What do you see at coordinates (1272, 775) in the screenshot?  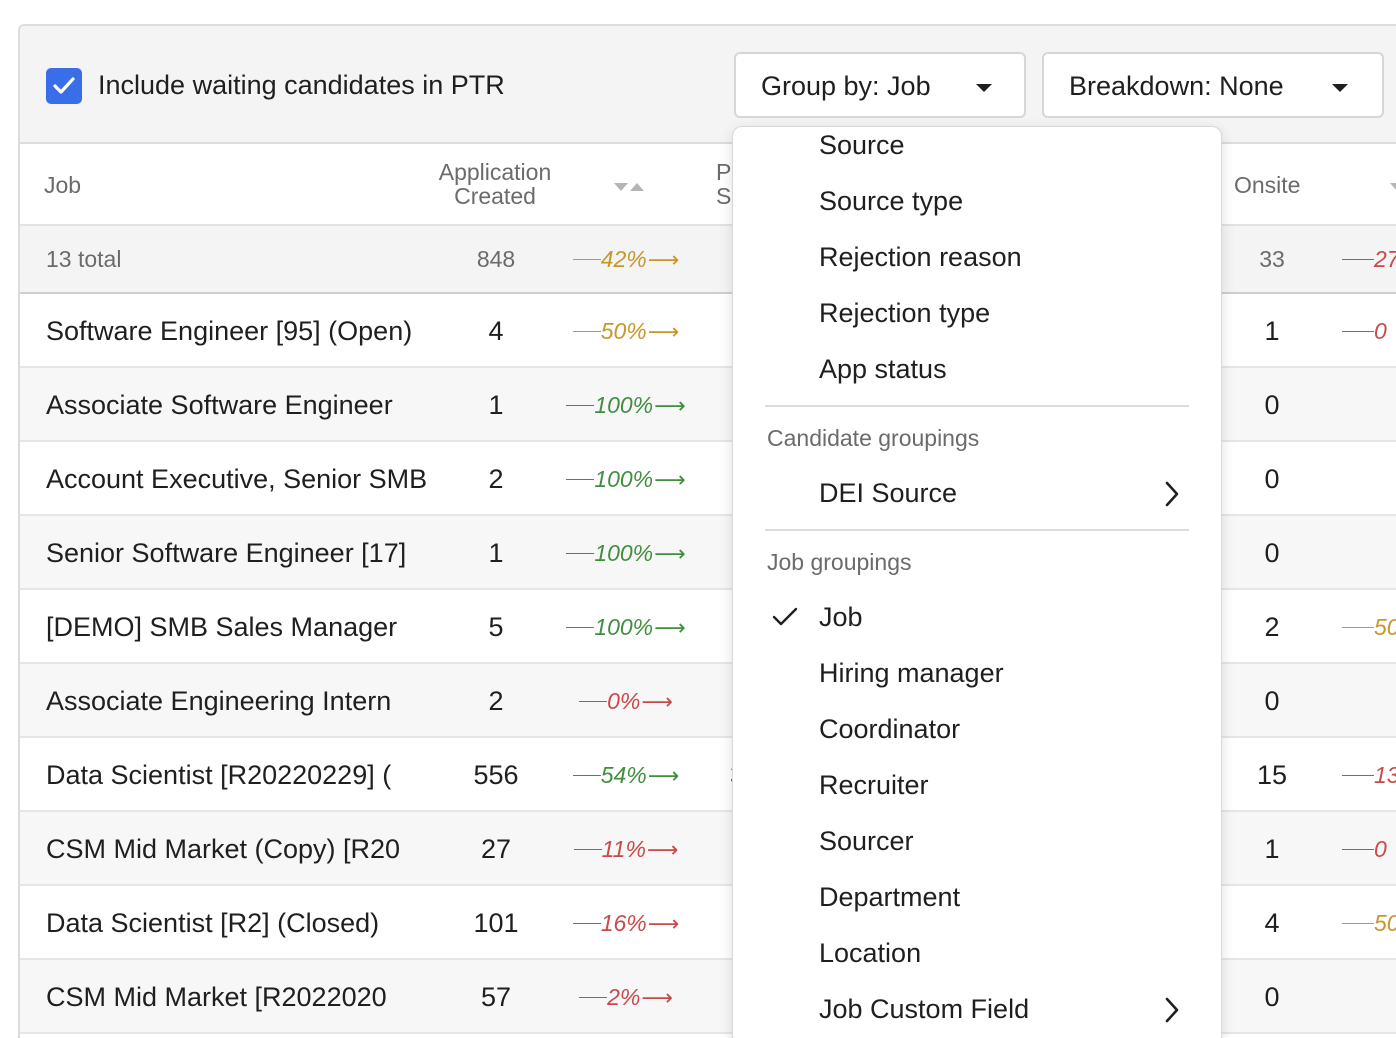 I see `onsite-count: 15` at bounding box center [1272, 775].